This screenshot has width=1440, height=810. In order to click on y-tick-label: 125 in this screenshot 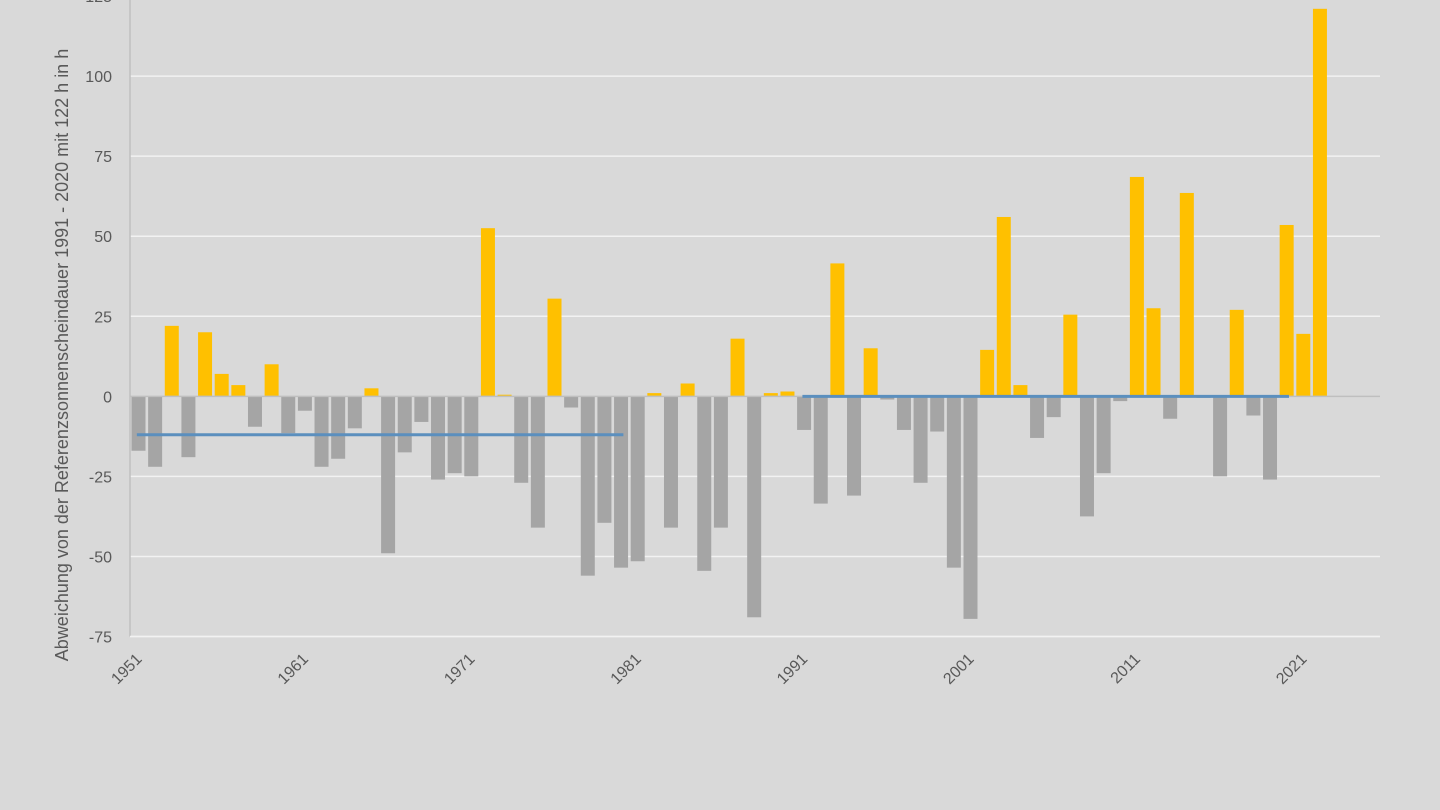, I will do `click(98, 3)`.